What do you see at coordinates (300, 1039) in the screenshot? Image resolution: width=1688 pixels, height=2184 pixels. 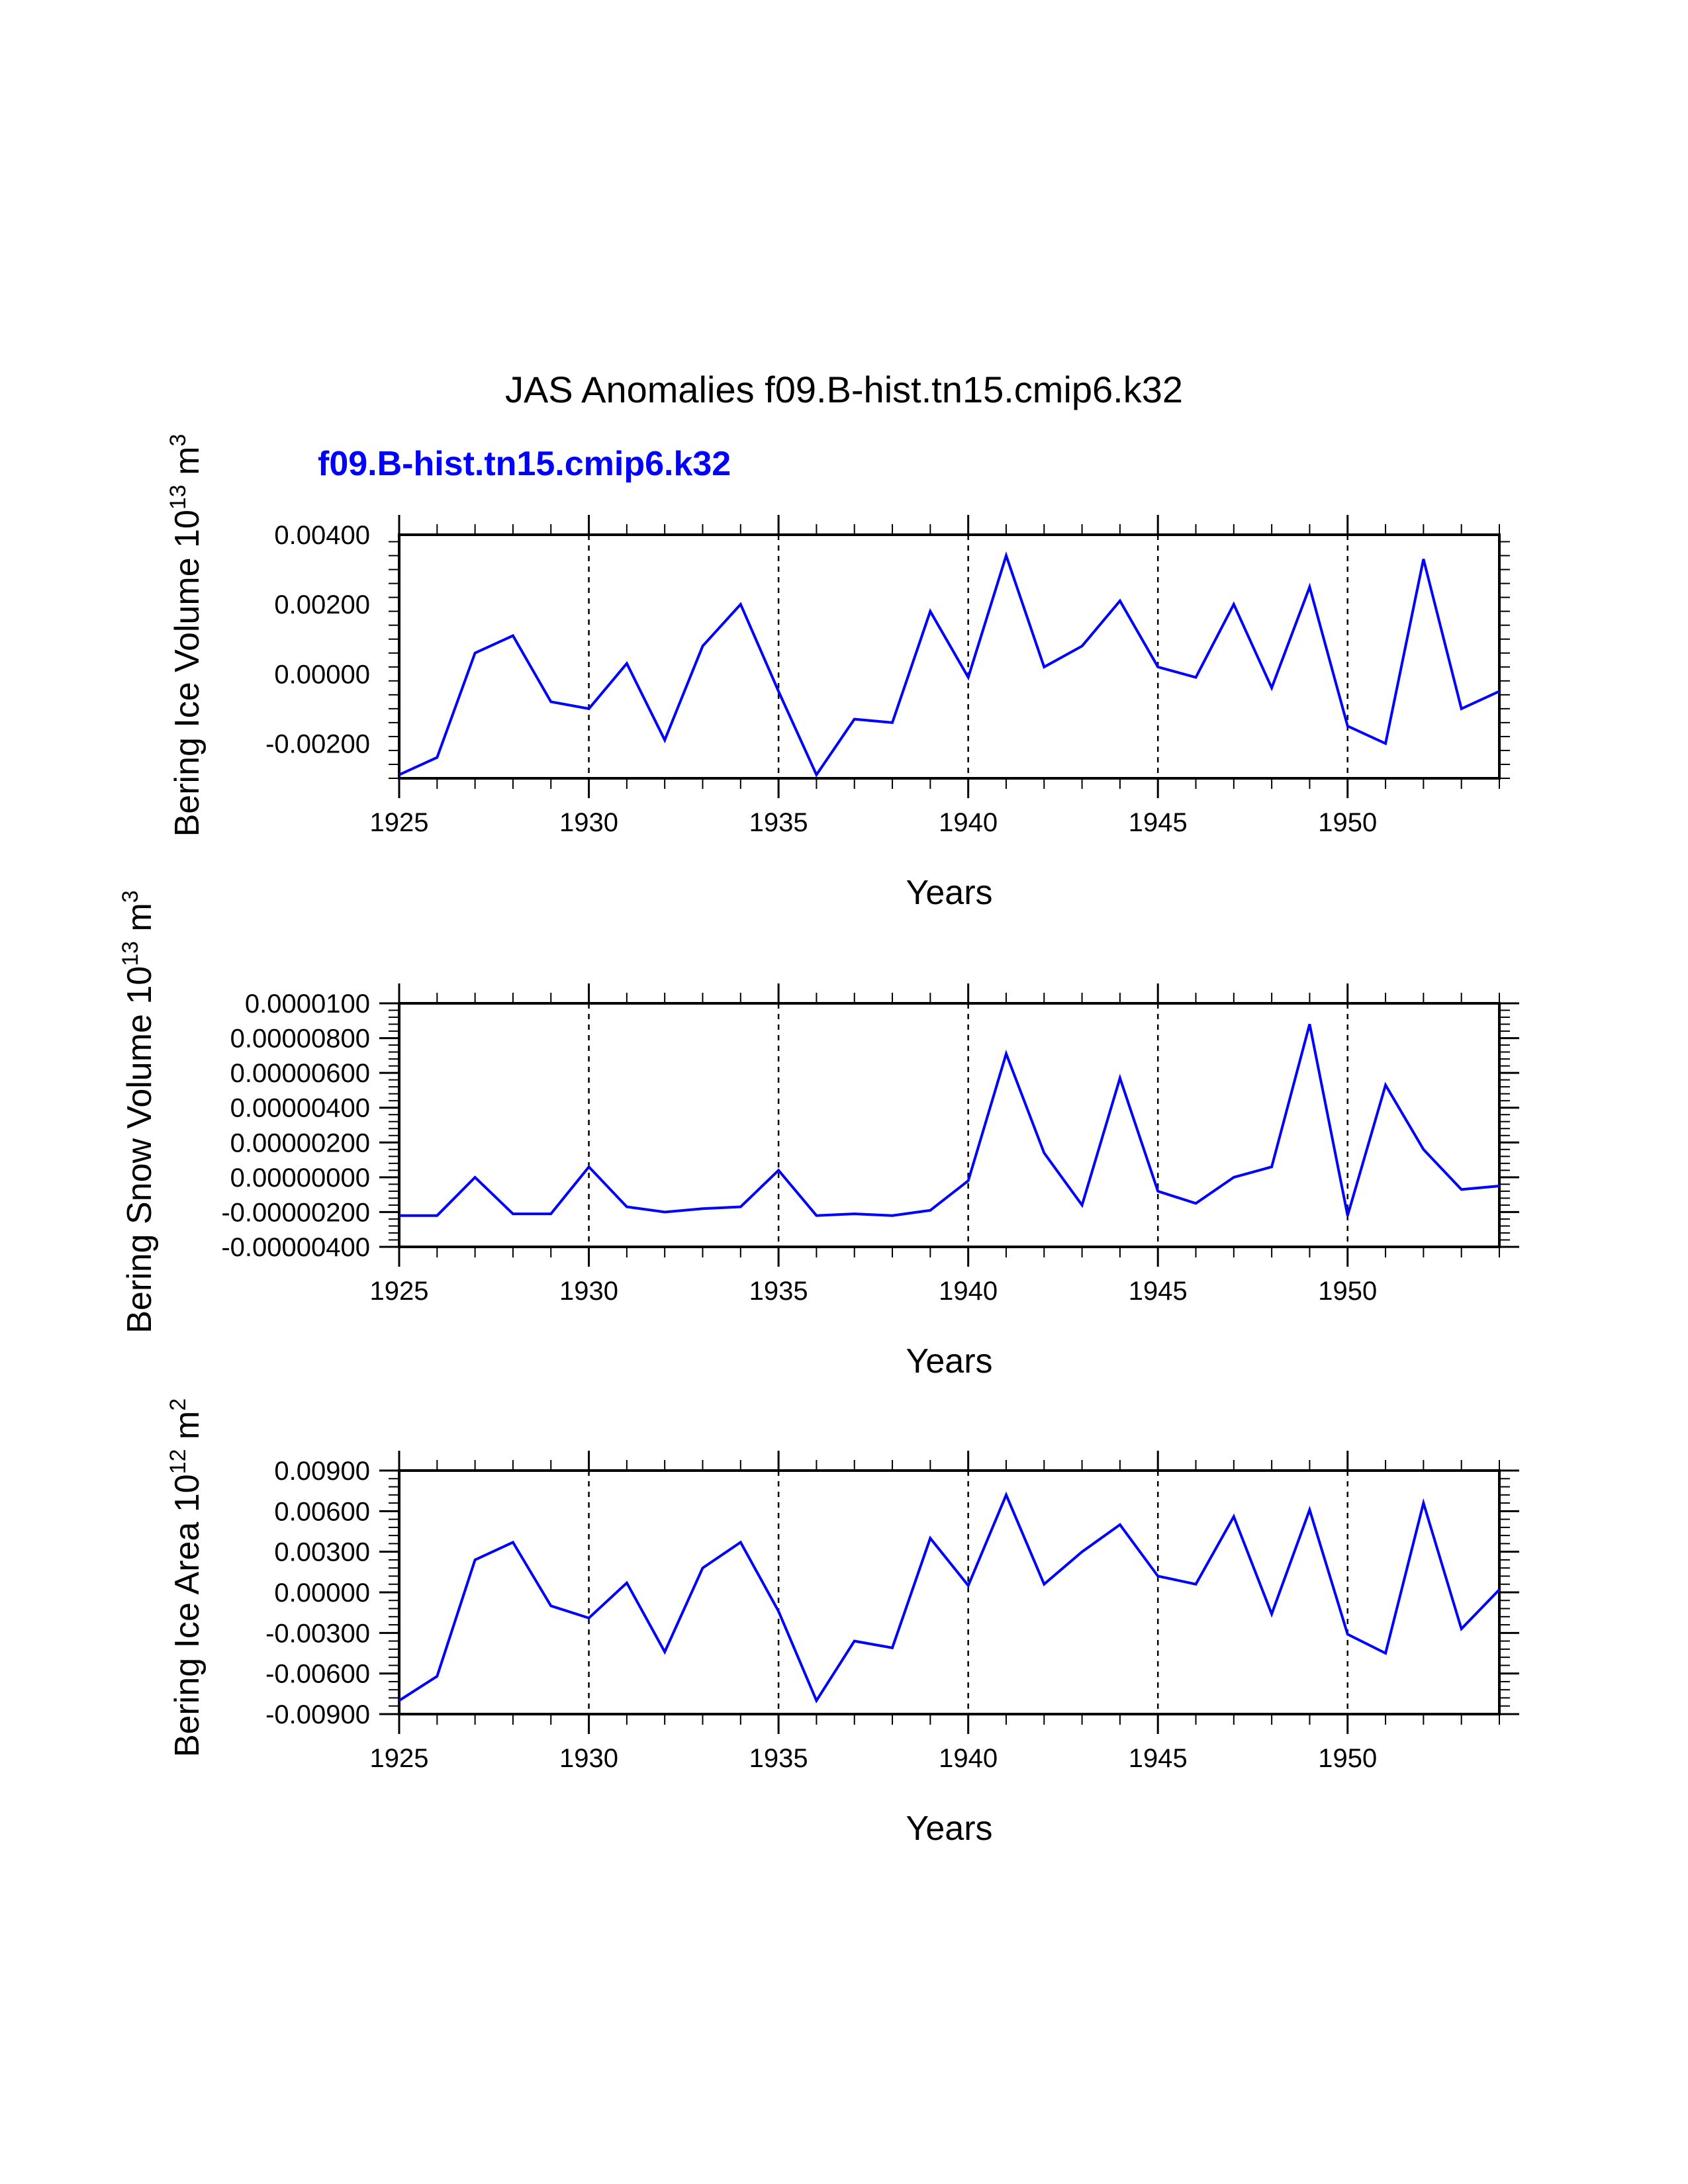 I see `y-tick-label: 0.00000800` at bounding box center [300, 1039].